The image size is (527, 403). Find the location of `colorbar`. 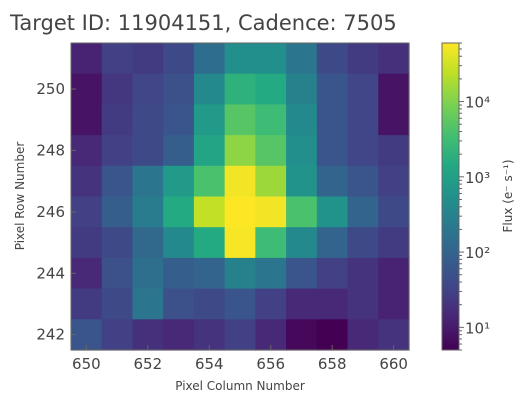

colorbar is located at coordinates (450, 196).